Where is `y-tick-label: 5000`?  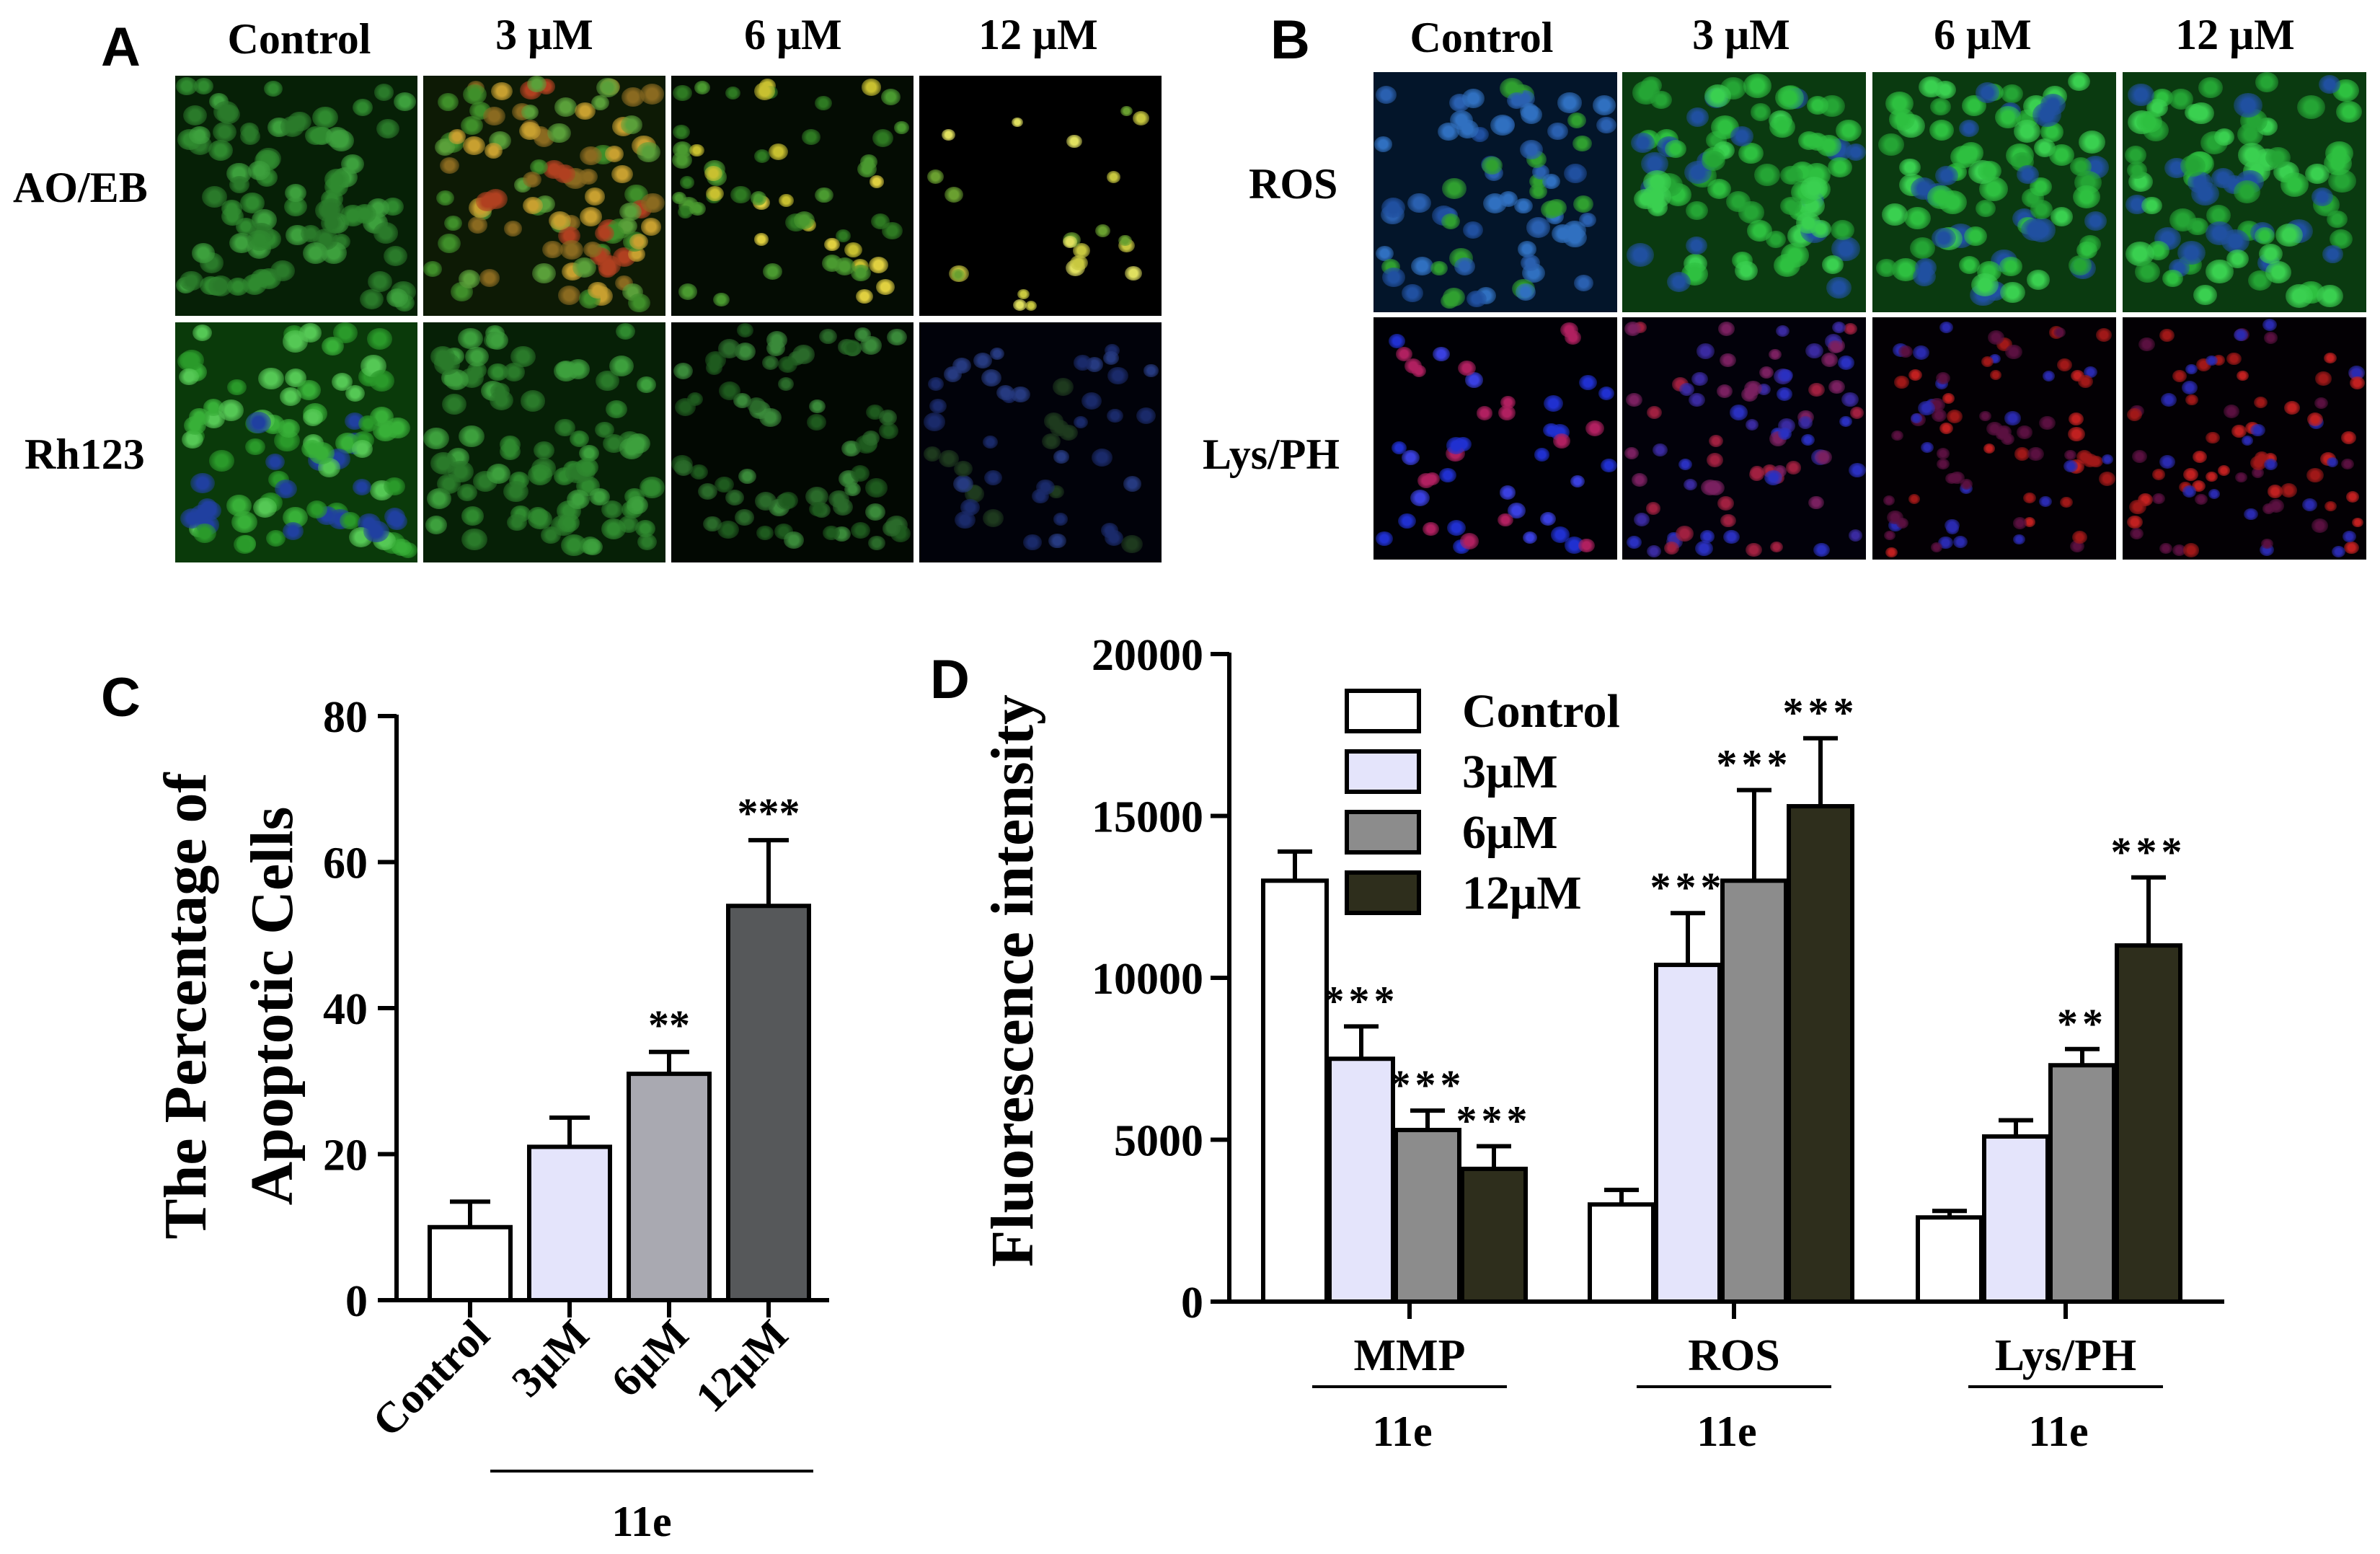
y-tick-label: 5000 is located at coordinates (1158, 1141).